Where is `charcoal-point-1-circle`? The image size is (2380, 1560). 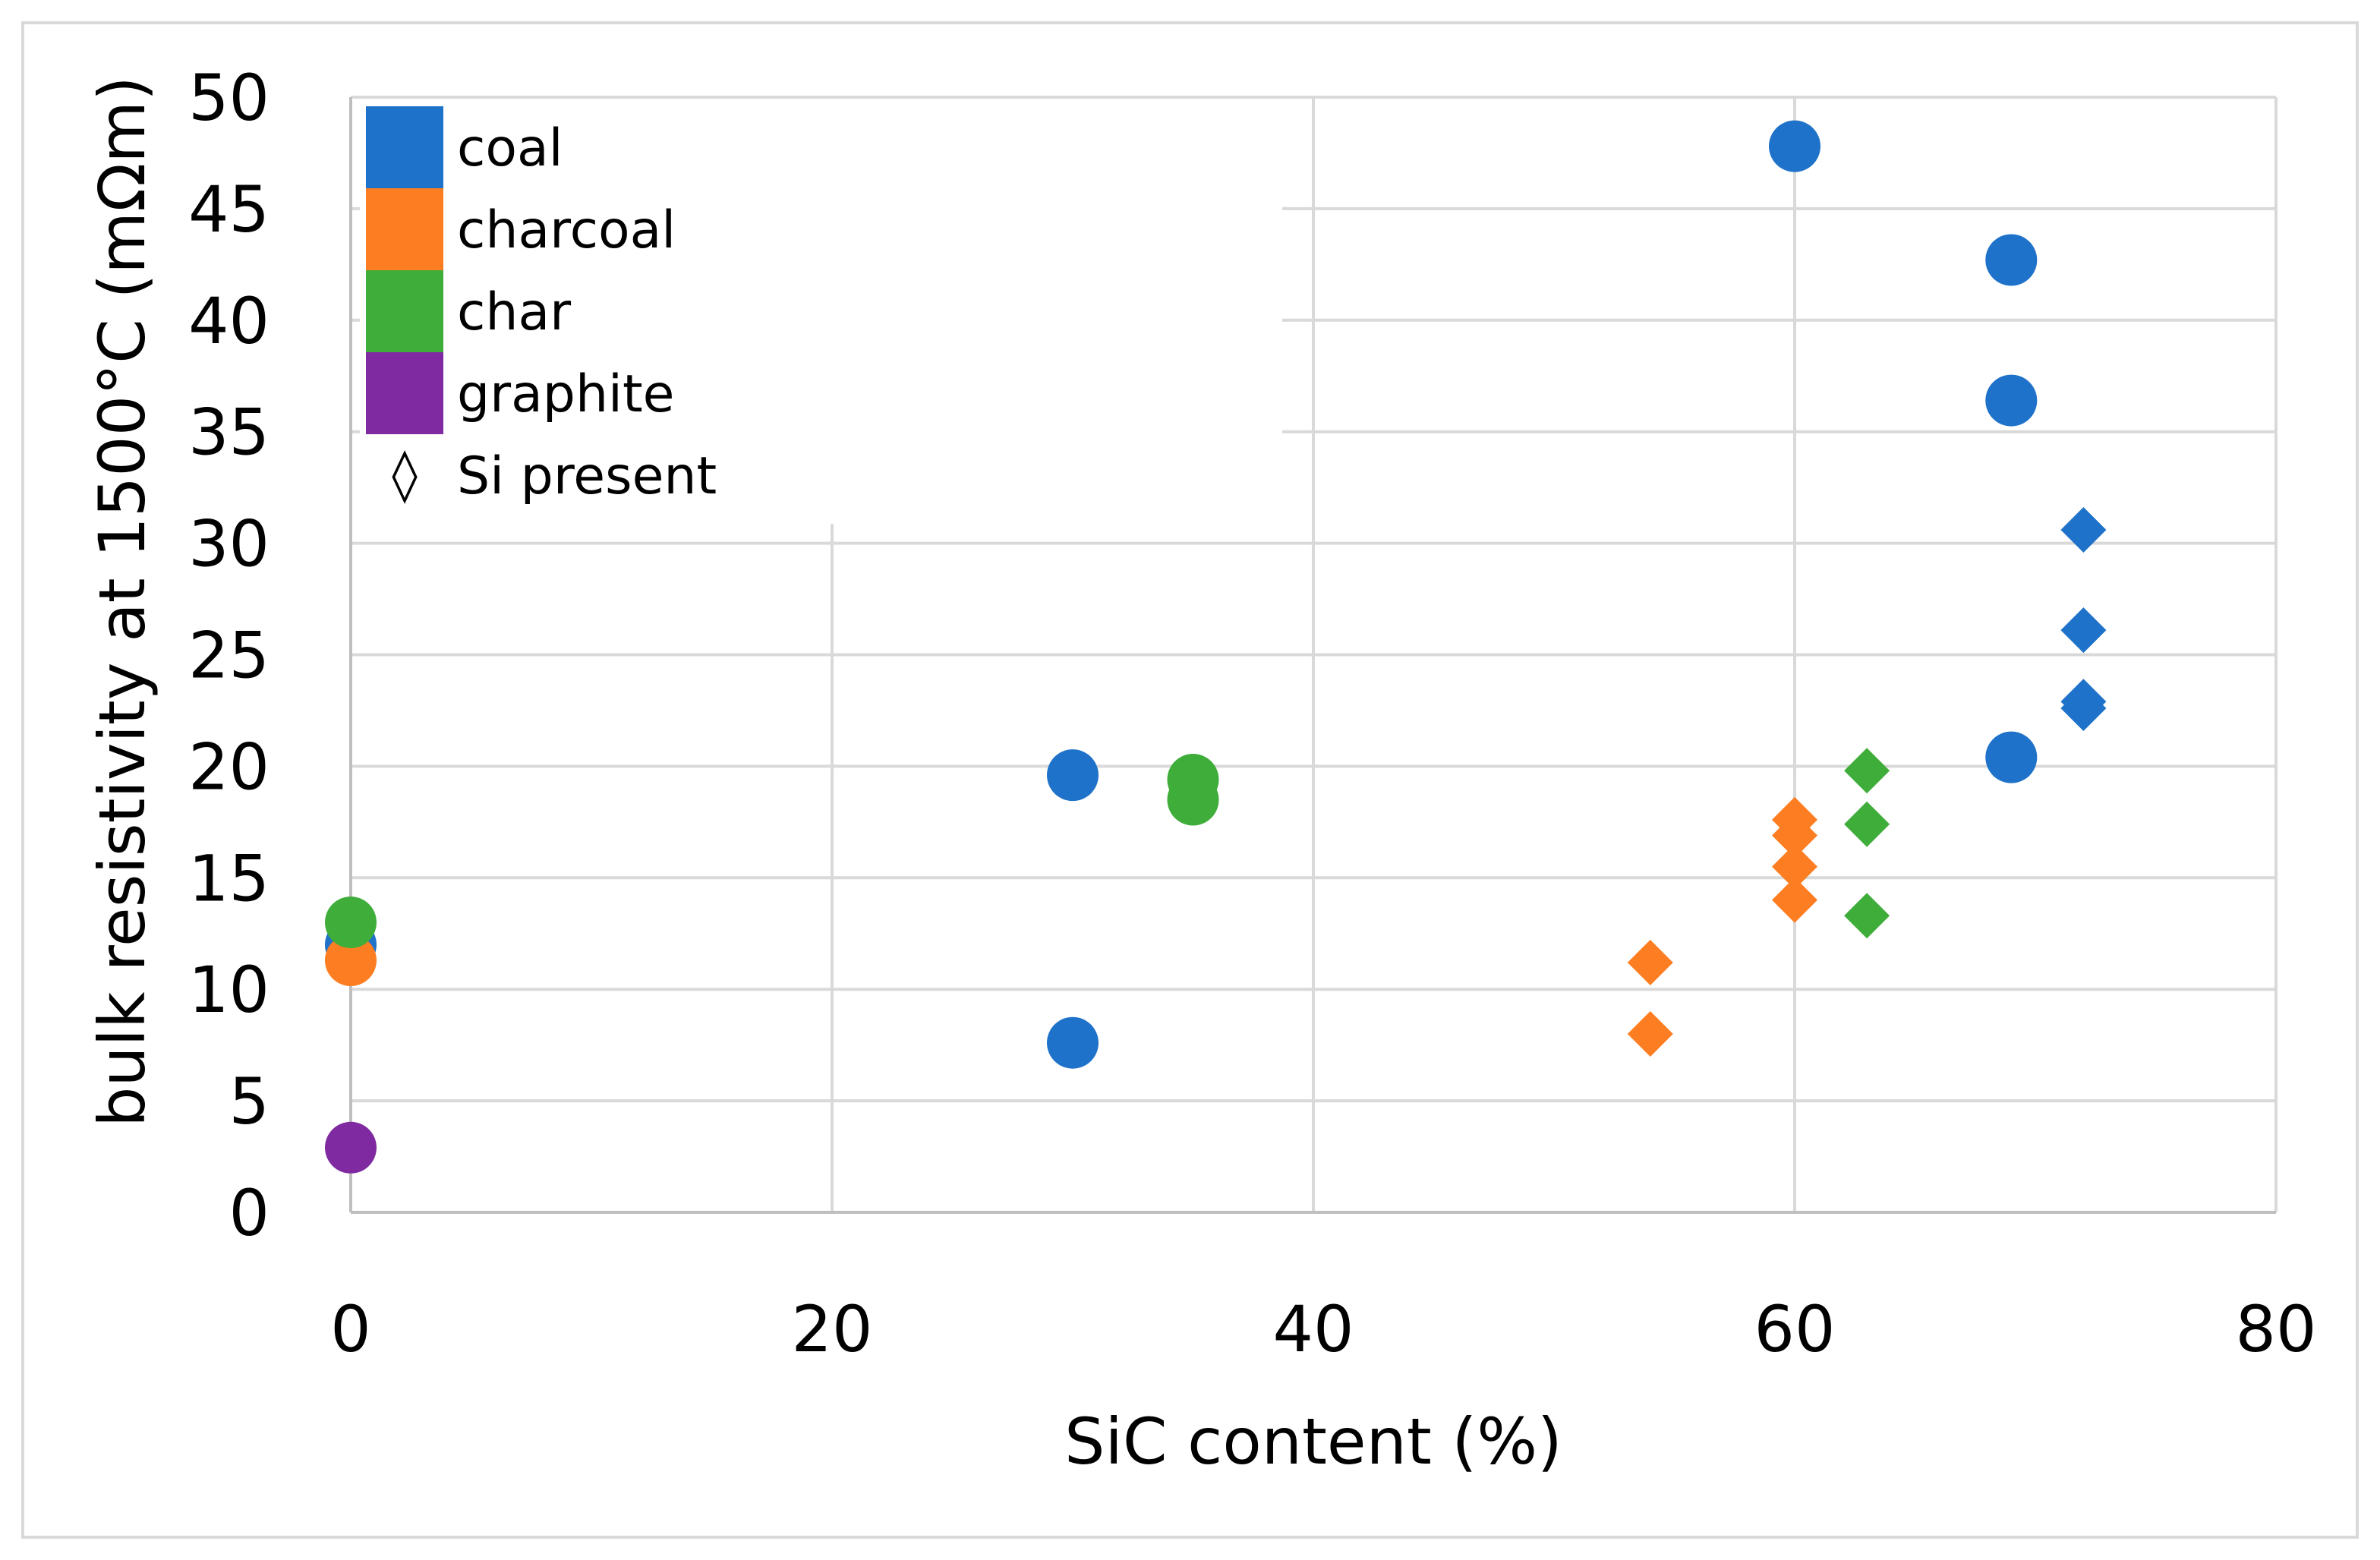
charcoal-point-1-circle is located at coordinates (351, 960).